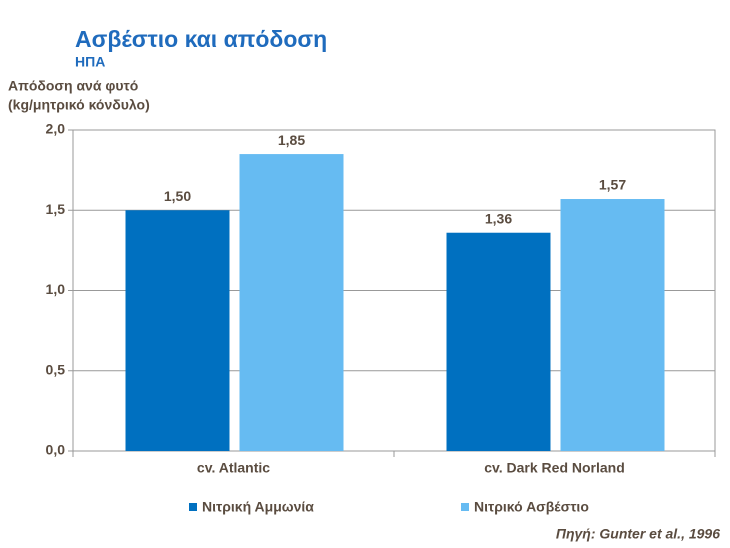 This screenshot has width=730, height=548. Describe the element at coordinates (56, 450) in the screenshot. I see `y-tick-label: 0,0` at that location.